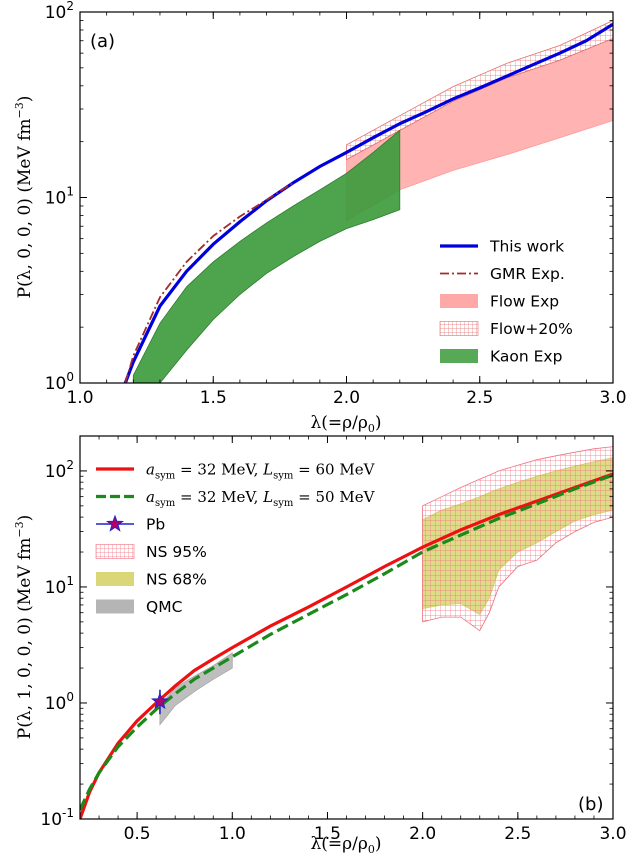 This screenshot has height=854, width=632. Describe the element at coordinates (102, 41) in the screenshot. I see `panel-label-a: (a)` at that location.